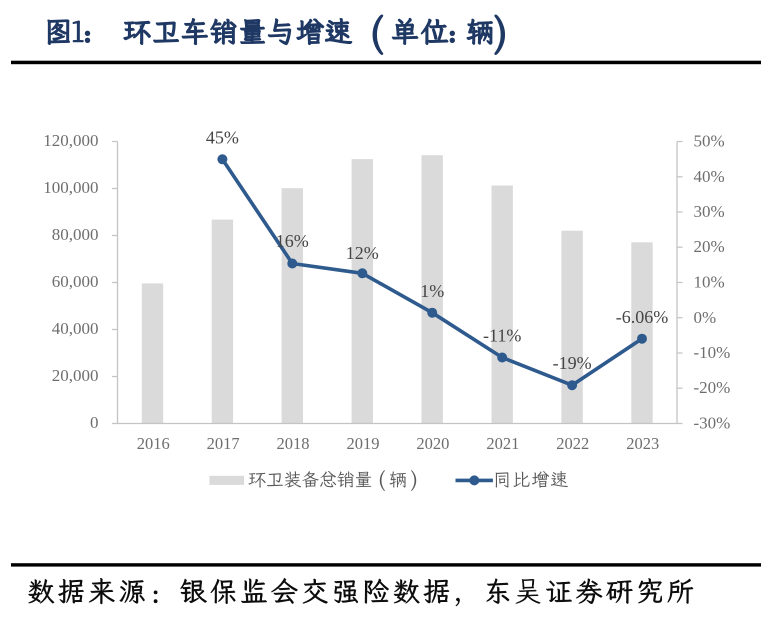  What do you see at coordinates (222, 138) in the screenshot?
I see `svg-text: 45%` at bounding box center [222, 138].